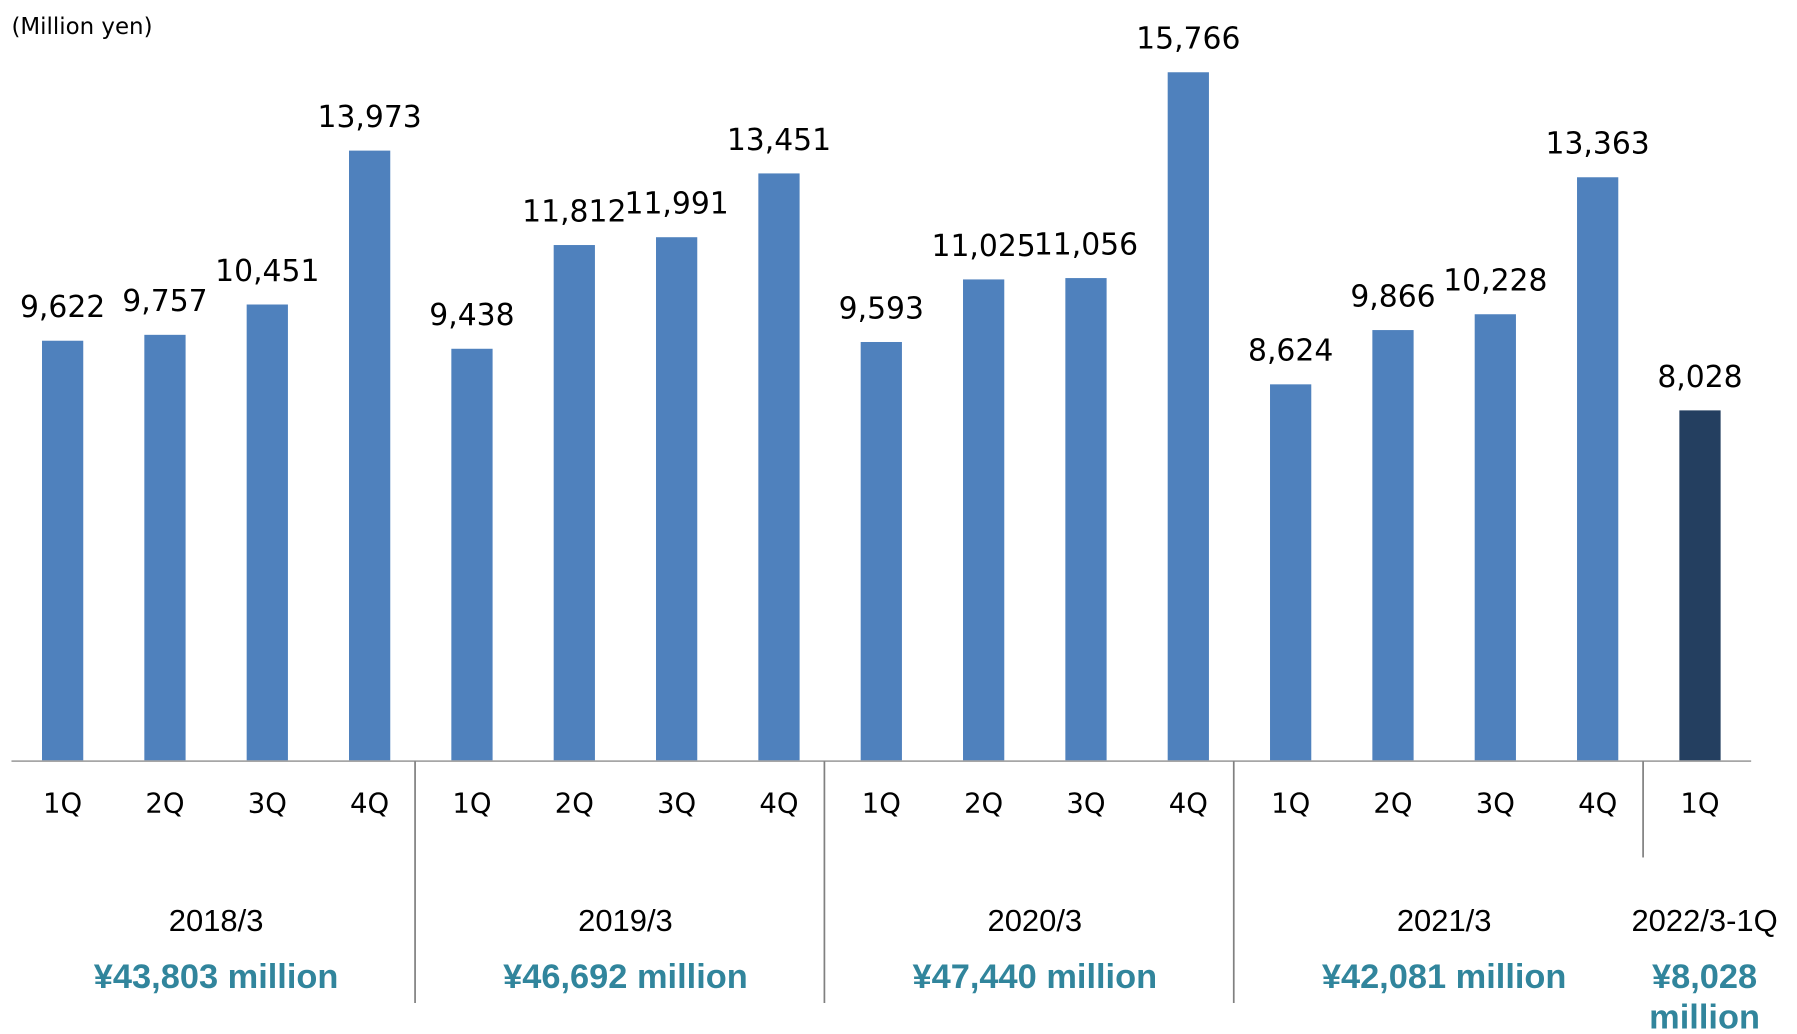  I want to click on group-total: ¥47,440 million, so click(1035, 977).